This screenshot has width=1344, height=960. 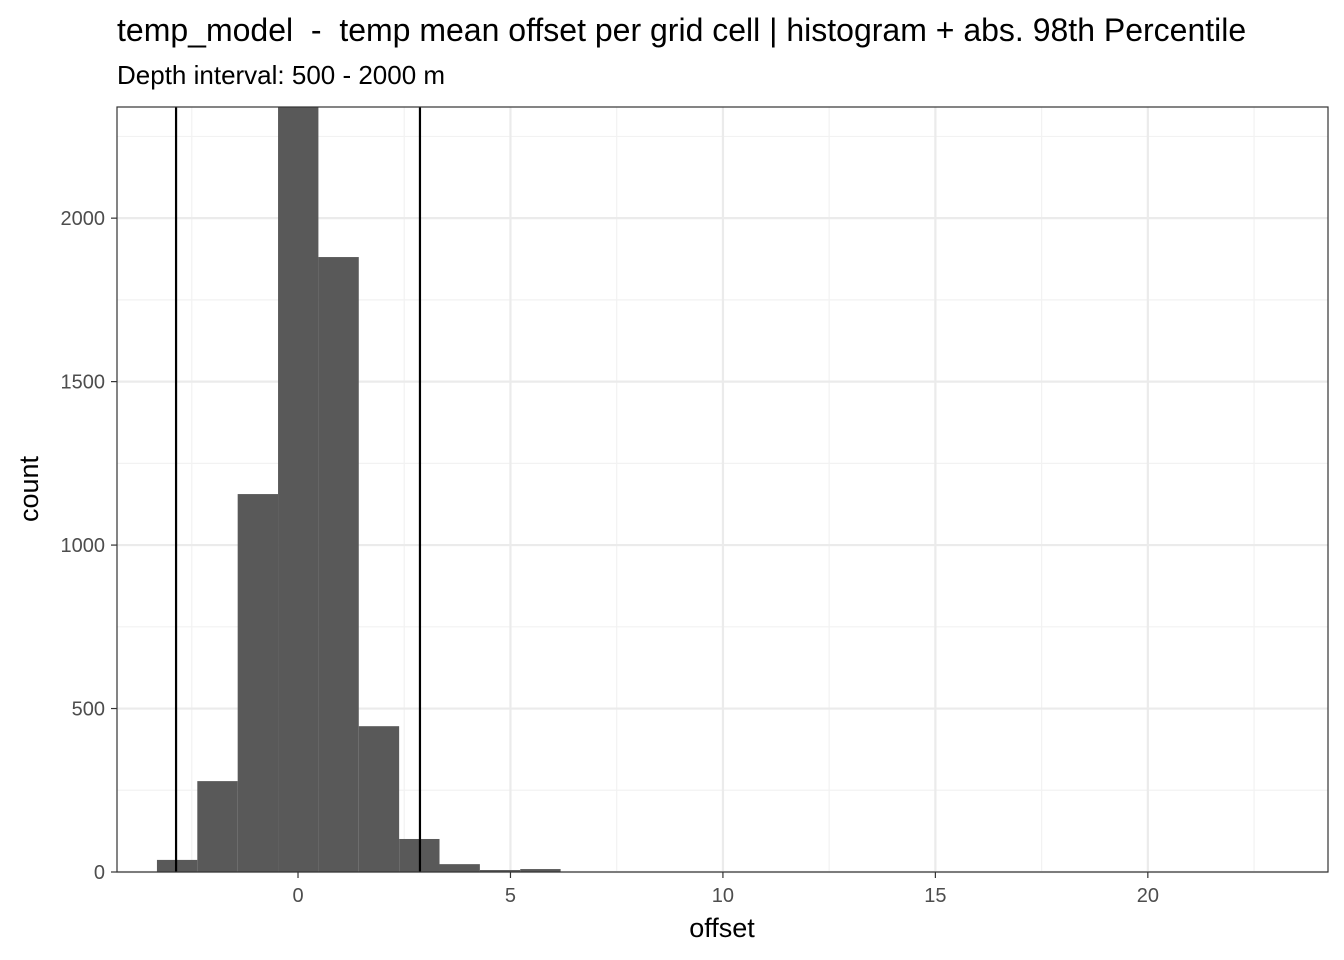 I want to click on x-tick-label: 5, so click(x=510, y=896).